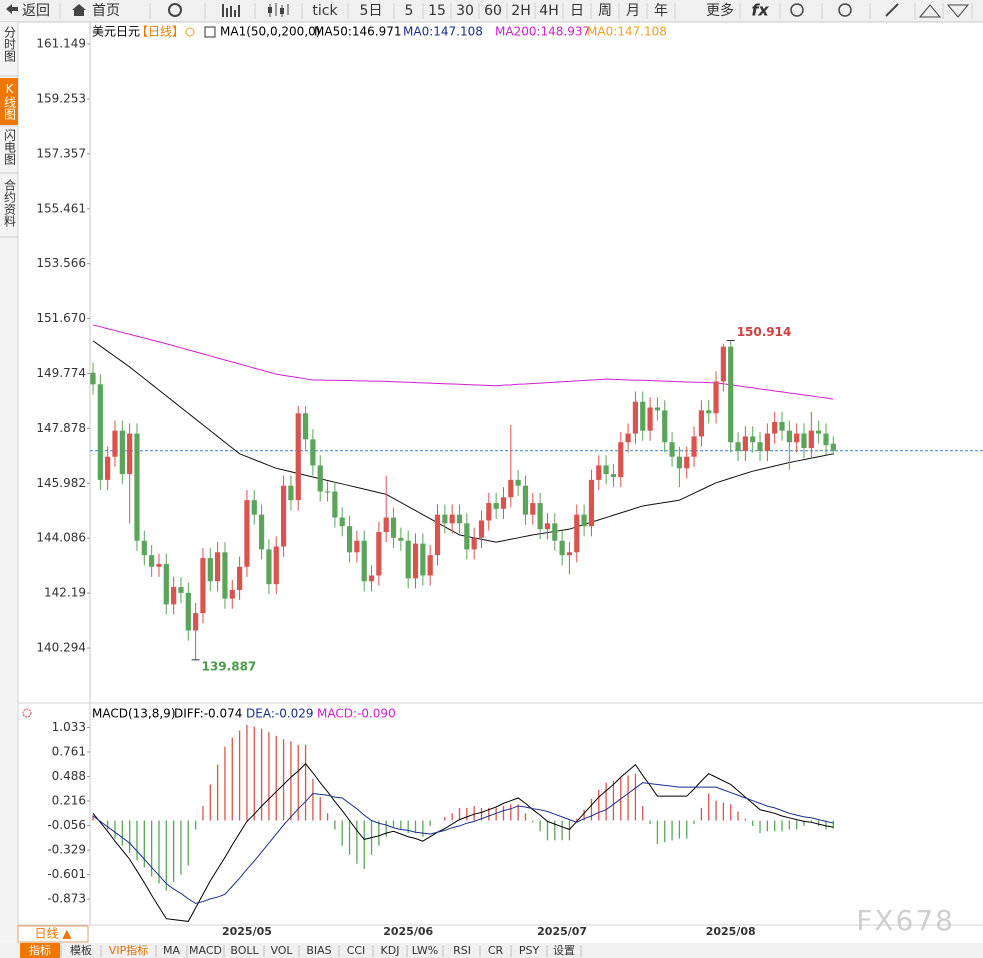  I want to click on period-button-bg, so click(53, 934).